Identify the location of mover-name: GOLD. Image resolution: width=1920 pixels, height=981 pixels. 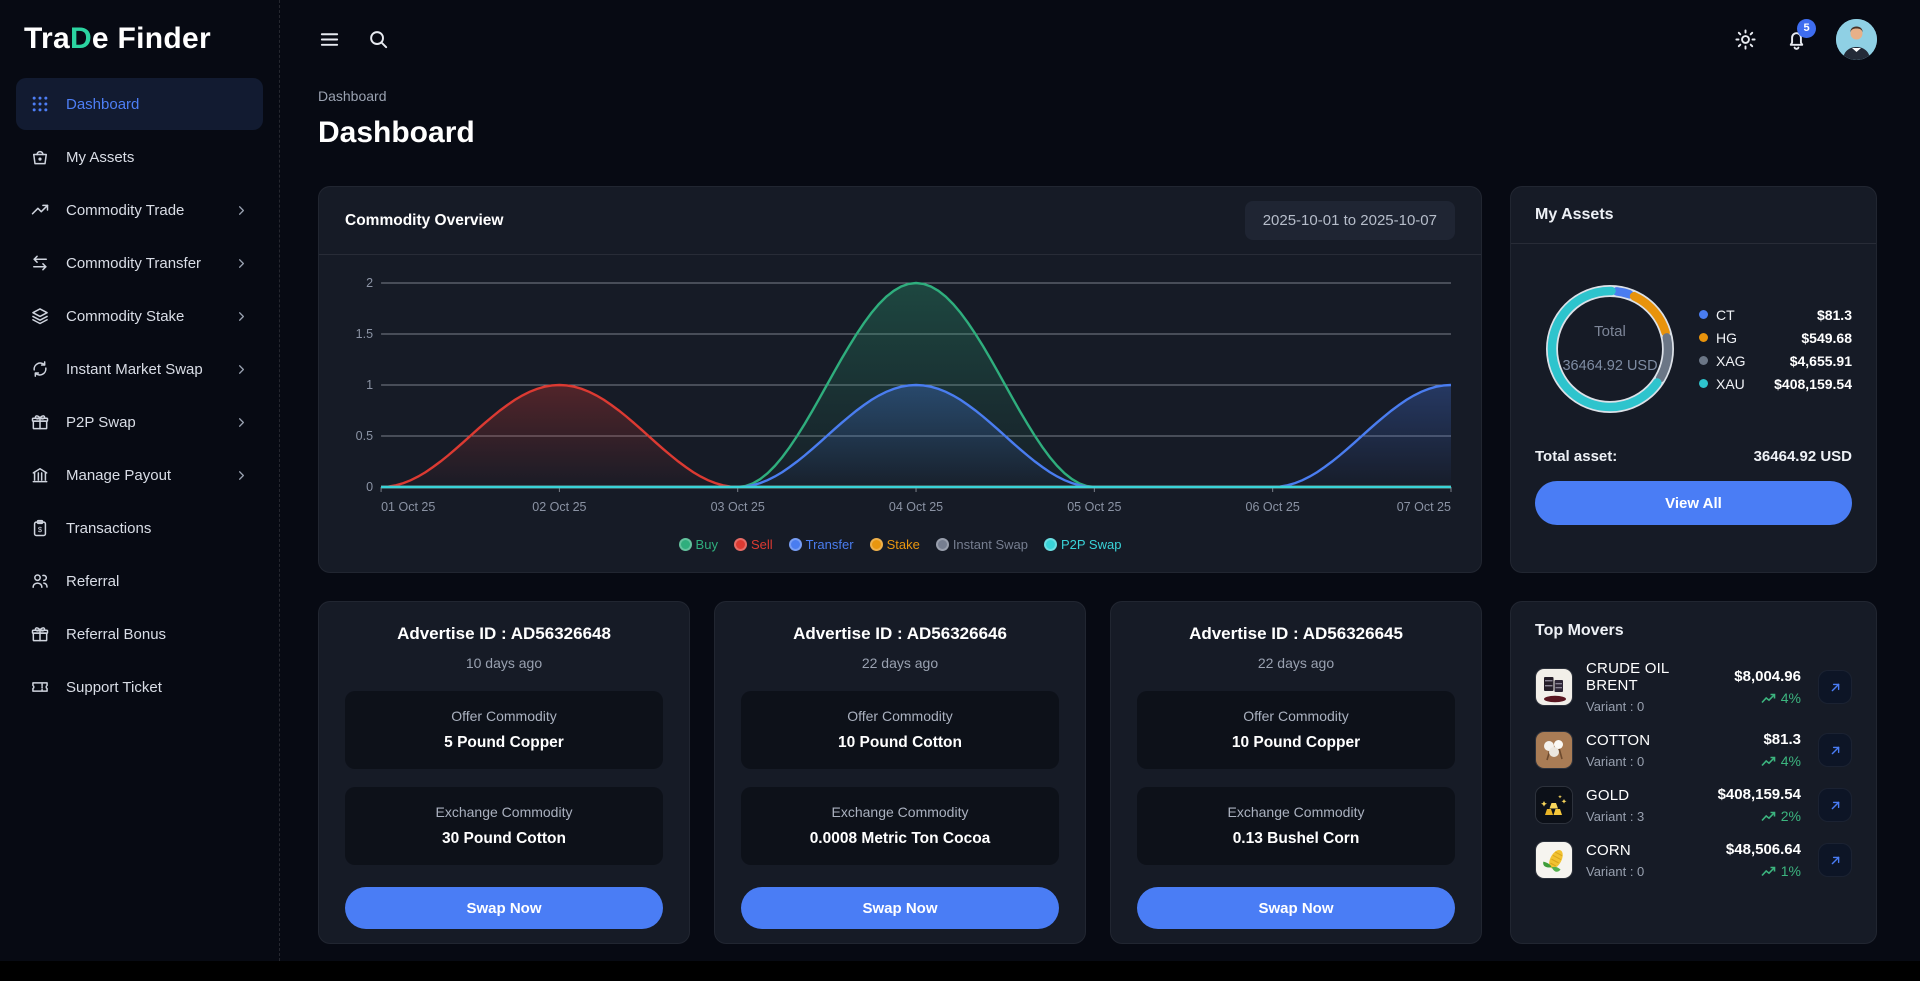
(1608, 795).